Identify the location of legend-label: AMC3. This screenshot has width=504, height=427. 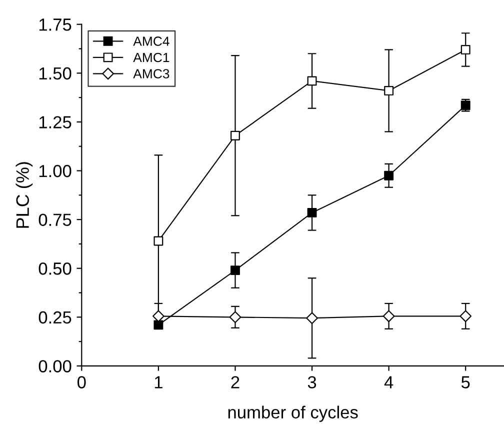
(151, 73).